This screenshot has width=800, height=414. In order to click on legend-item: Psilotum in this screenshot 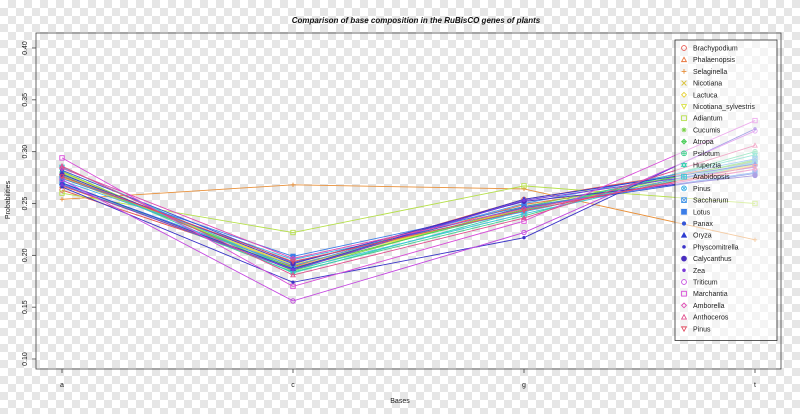, I will do `click(700, 154)`.